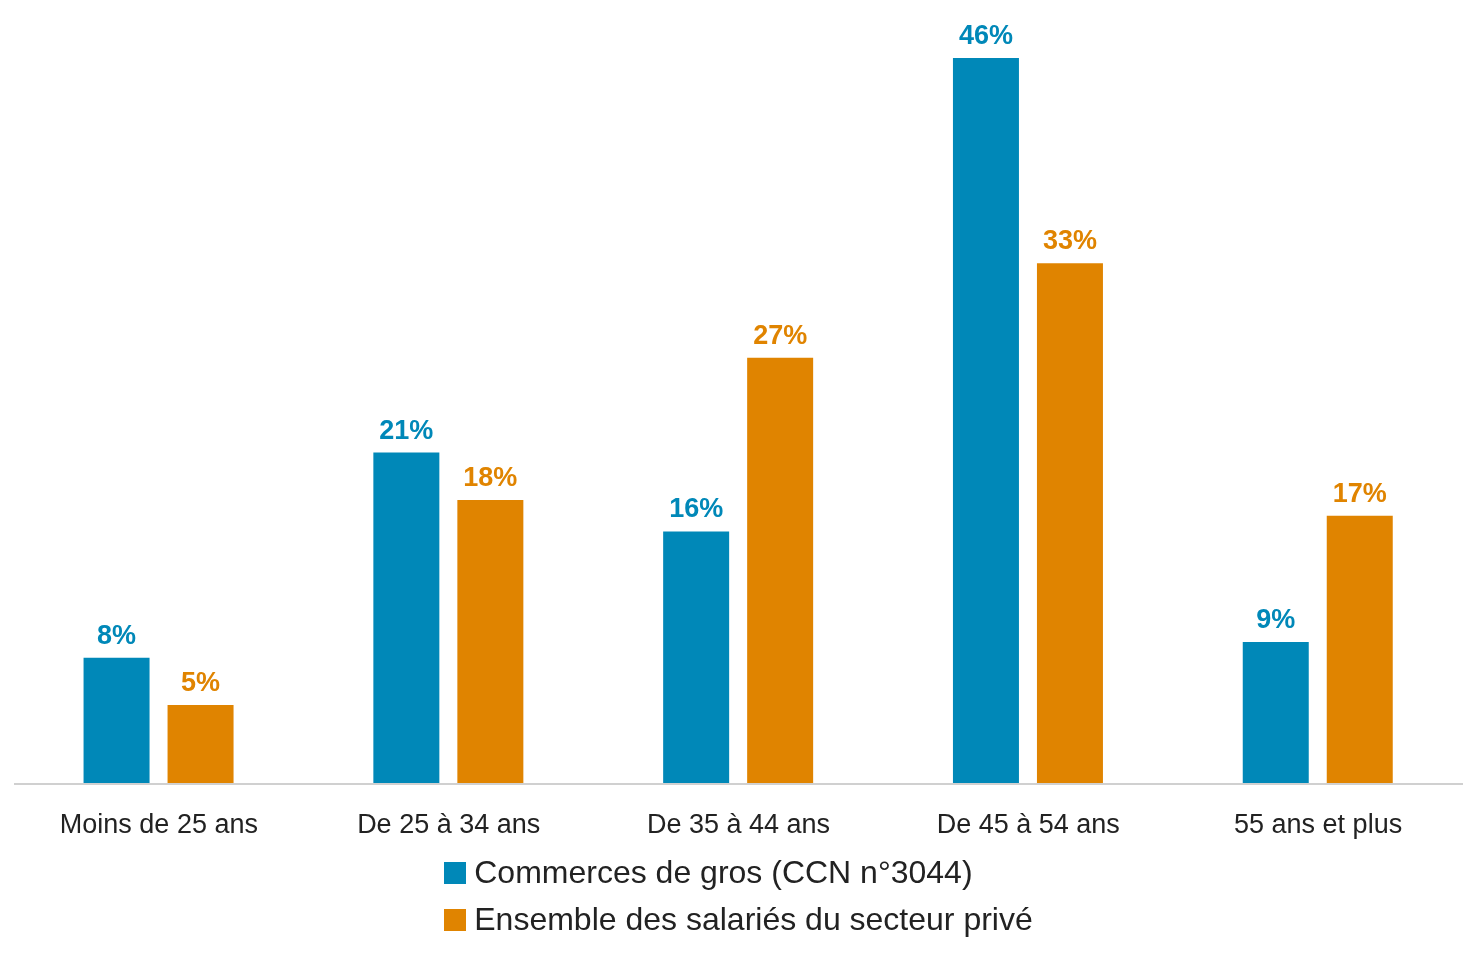  Describe the element at coordinates (1069, 240) in the screenshot. I see `data-label: 33%` at that location.